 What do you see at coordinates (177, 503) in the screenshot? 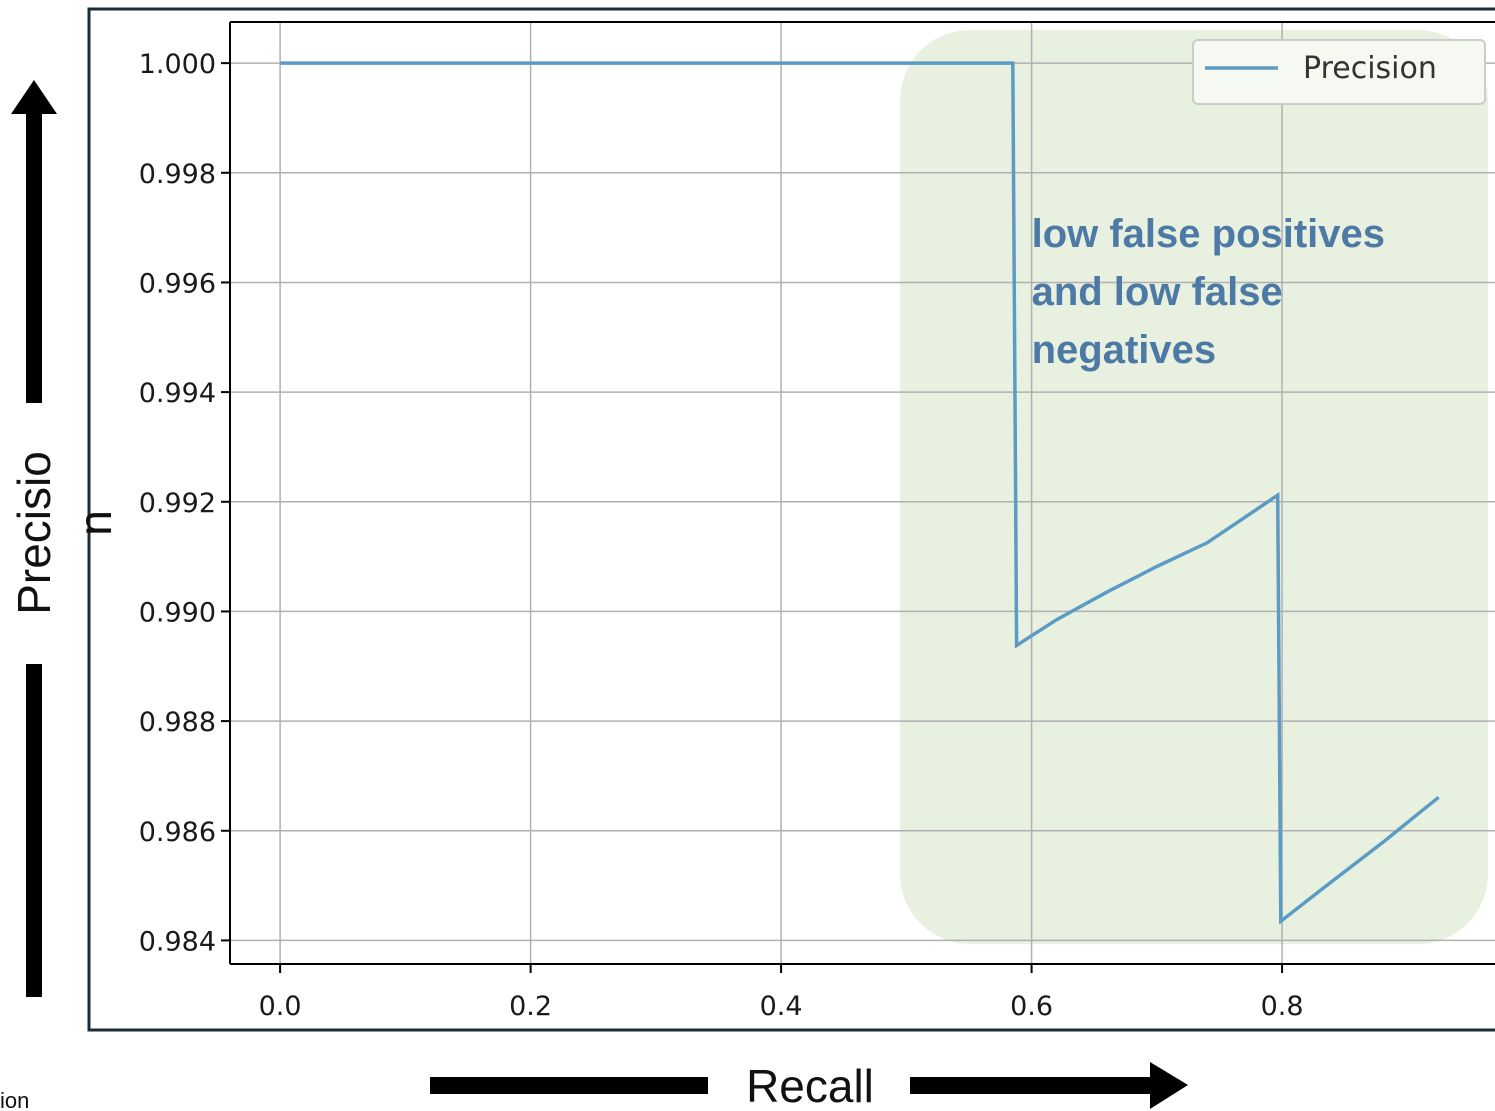
I see `y-tick-label: 0.992` at bounding box center [177, 503].